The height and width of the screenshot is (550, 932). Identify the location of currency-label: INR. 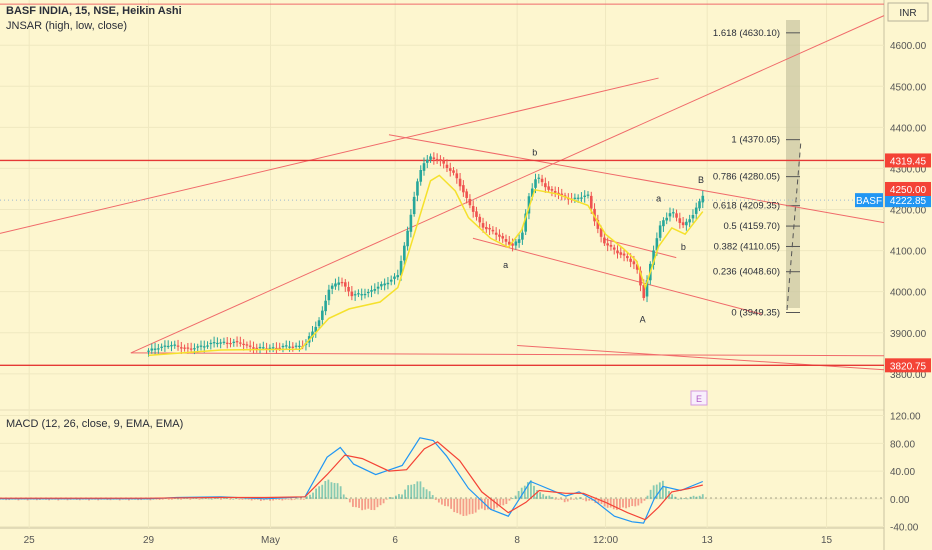
(907, 13).